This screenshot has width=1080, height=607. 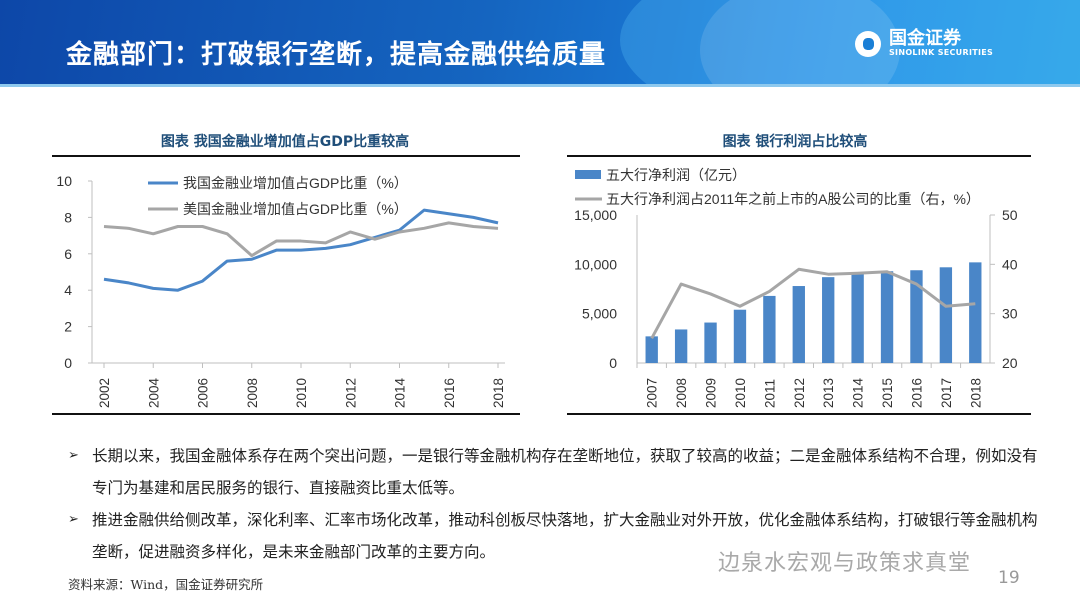 I want to click on chart1-y-tick-label: 2, so click(x=68, y=327).